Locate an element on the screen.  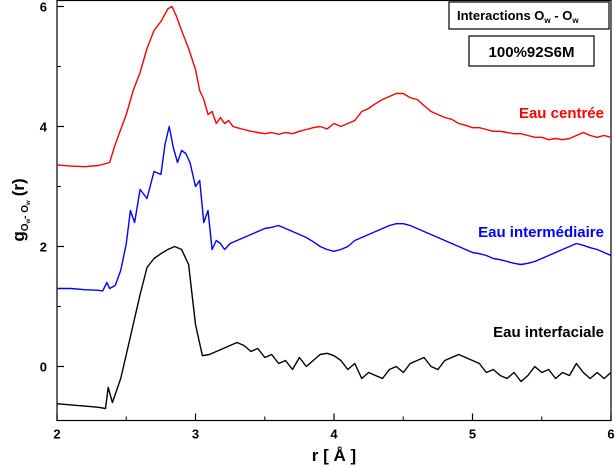
x-tick-label-3: 5 is located at coordinates (472, 434).